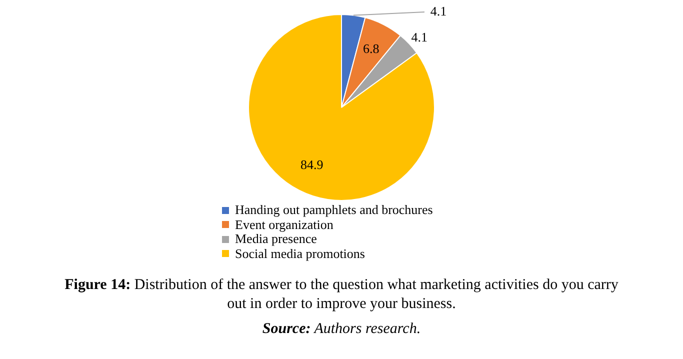 The image size is (683, 359). Describe the element at coordinates (276, 238) in the screenshot. I see `legend-label: Media presence` at that location.